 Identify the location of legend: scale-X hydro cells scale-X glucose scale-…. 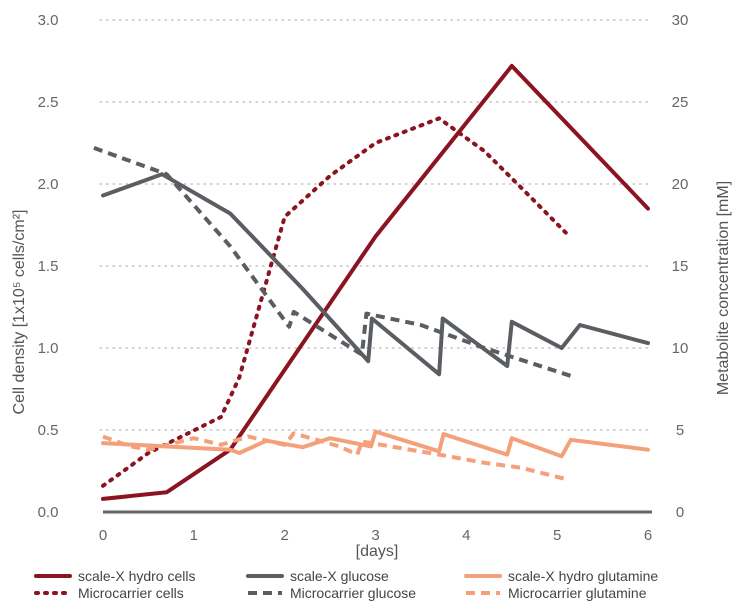
(346, 584).